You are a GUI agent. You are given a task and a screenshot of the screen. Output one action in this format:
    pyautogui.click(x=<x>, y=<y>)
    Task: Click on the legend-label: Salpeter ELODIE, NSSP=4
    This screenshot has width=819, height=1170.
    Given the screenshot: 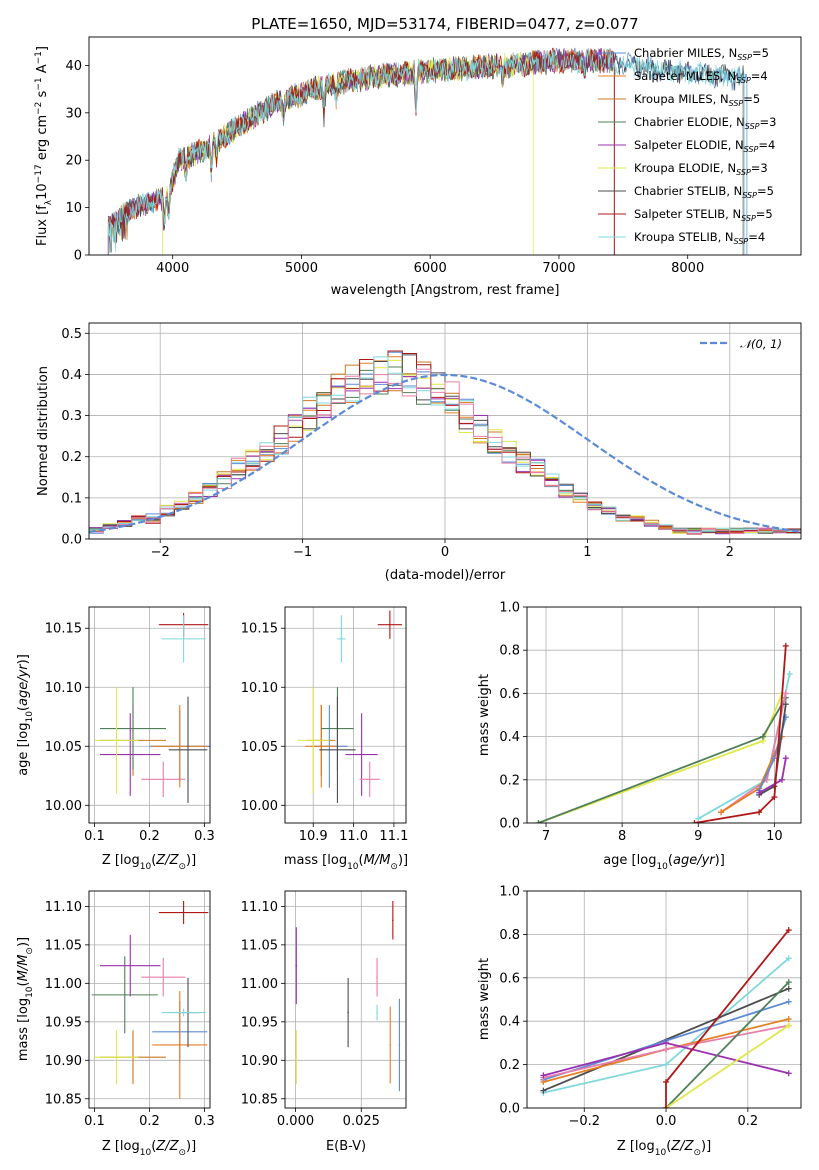 What is the action you would take?
    pyautogui.click(x=704, y=146)
    